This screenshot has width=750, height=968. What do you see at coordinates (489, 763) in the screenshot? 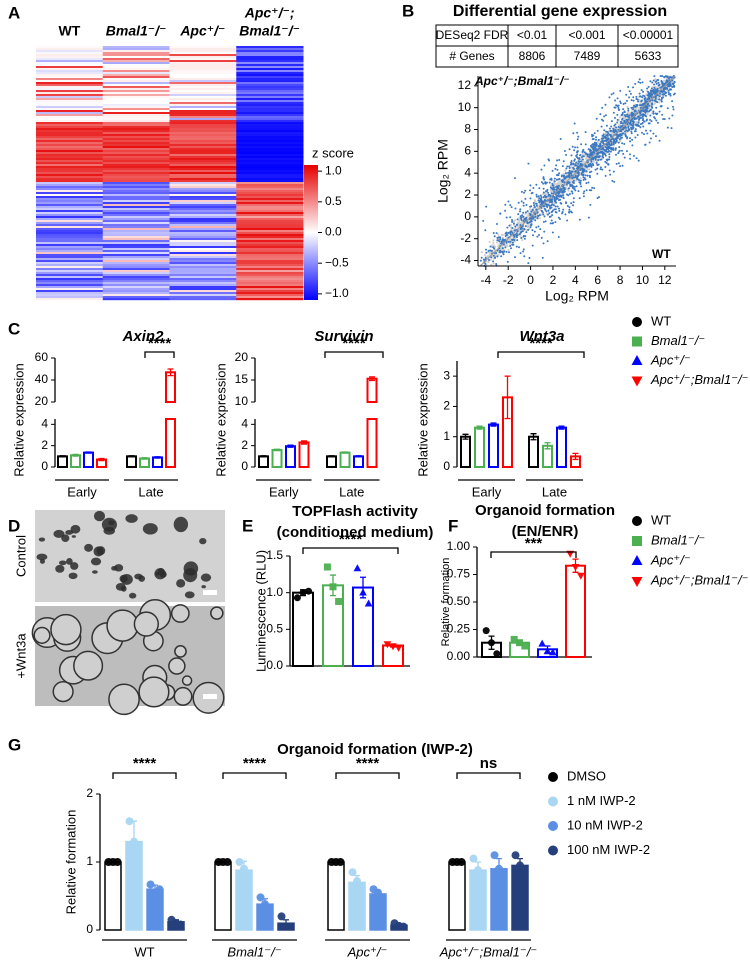
I see `significance-label: ns` at bounding box center [489, 763].